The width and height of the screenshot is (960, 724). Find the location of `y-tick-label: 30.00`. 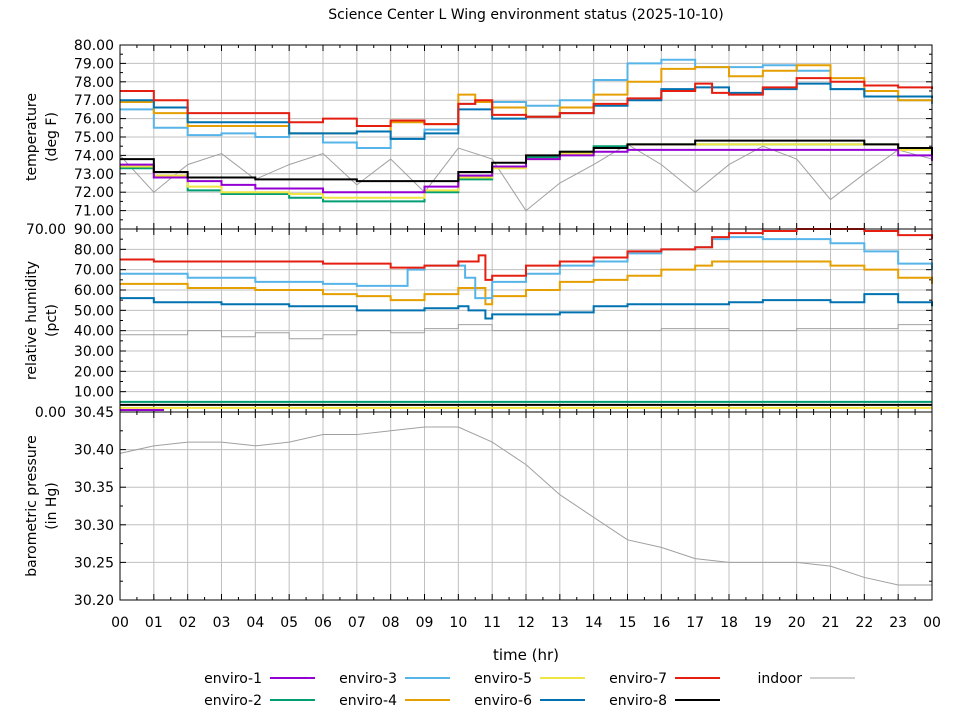

y-tick-label: 30.00 is located at coordinates (94, 352).